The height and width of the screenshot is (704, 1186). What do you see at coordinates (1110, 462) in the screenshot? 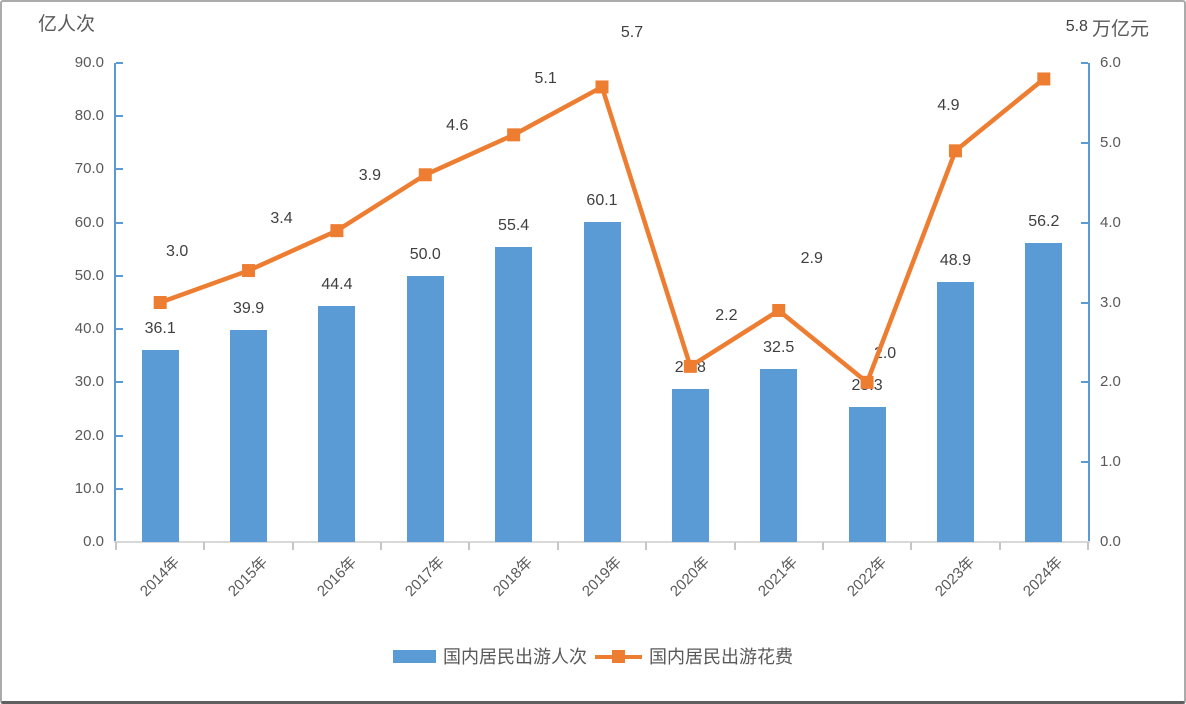
I see `right-axis-tick-label: 1.0` at bounding box center [1110, 462].